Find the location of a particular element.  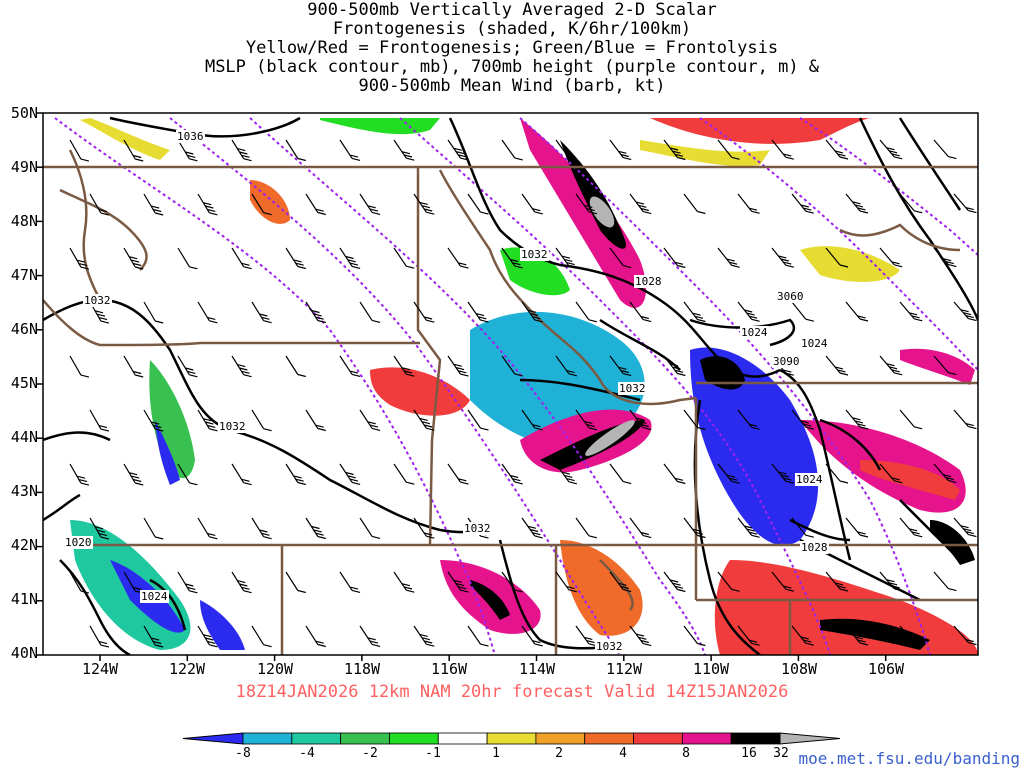

colorbar-tick: -4 is located at coordinates (307, 753).